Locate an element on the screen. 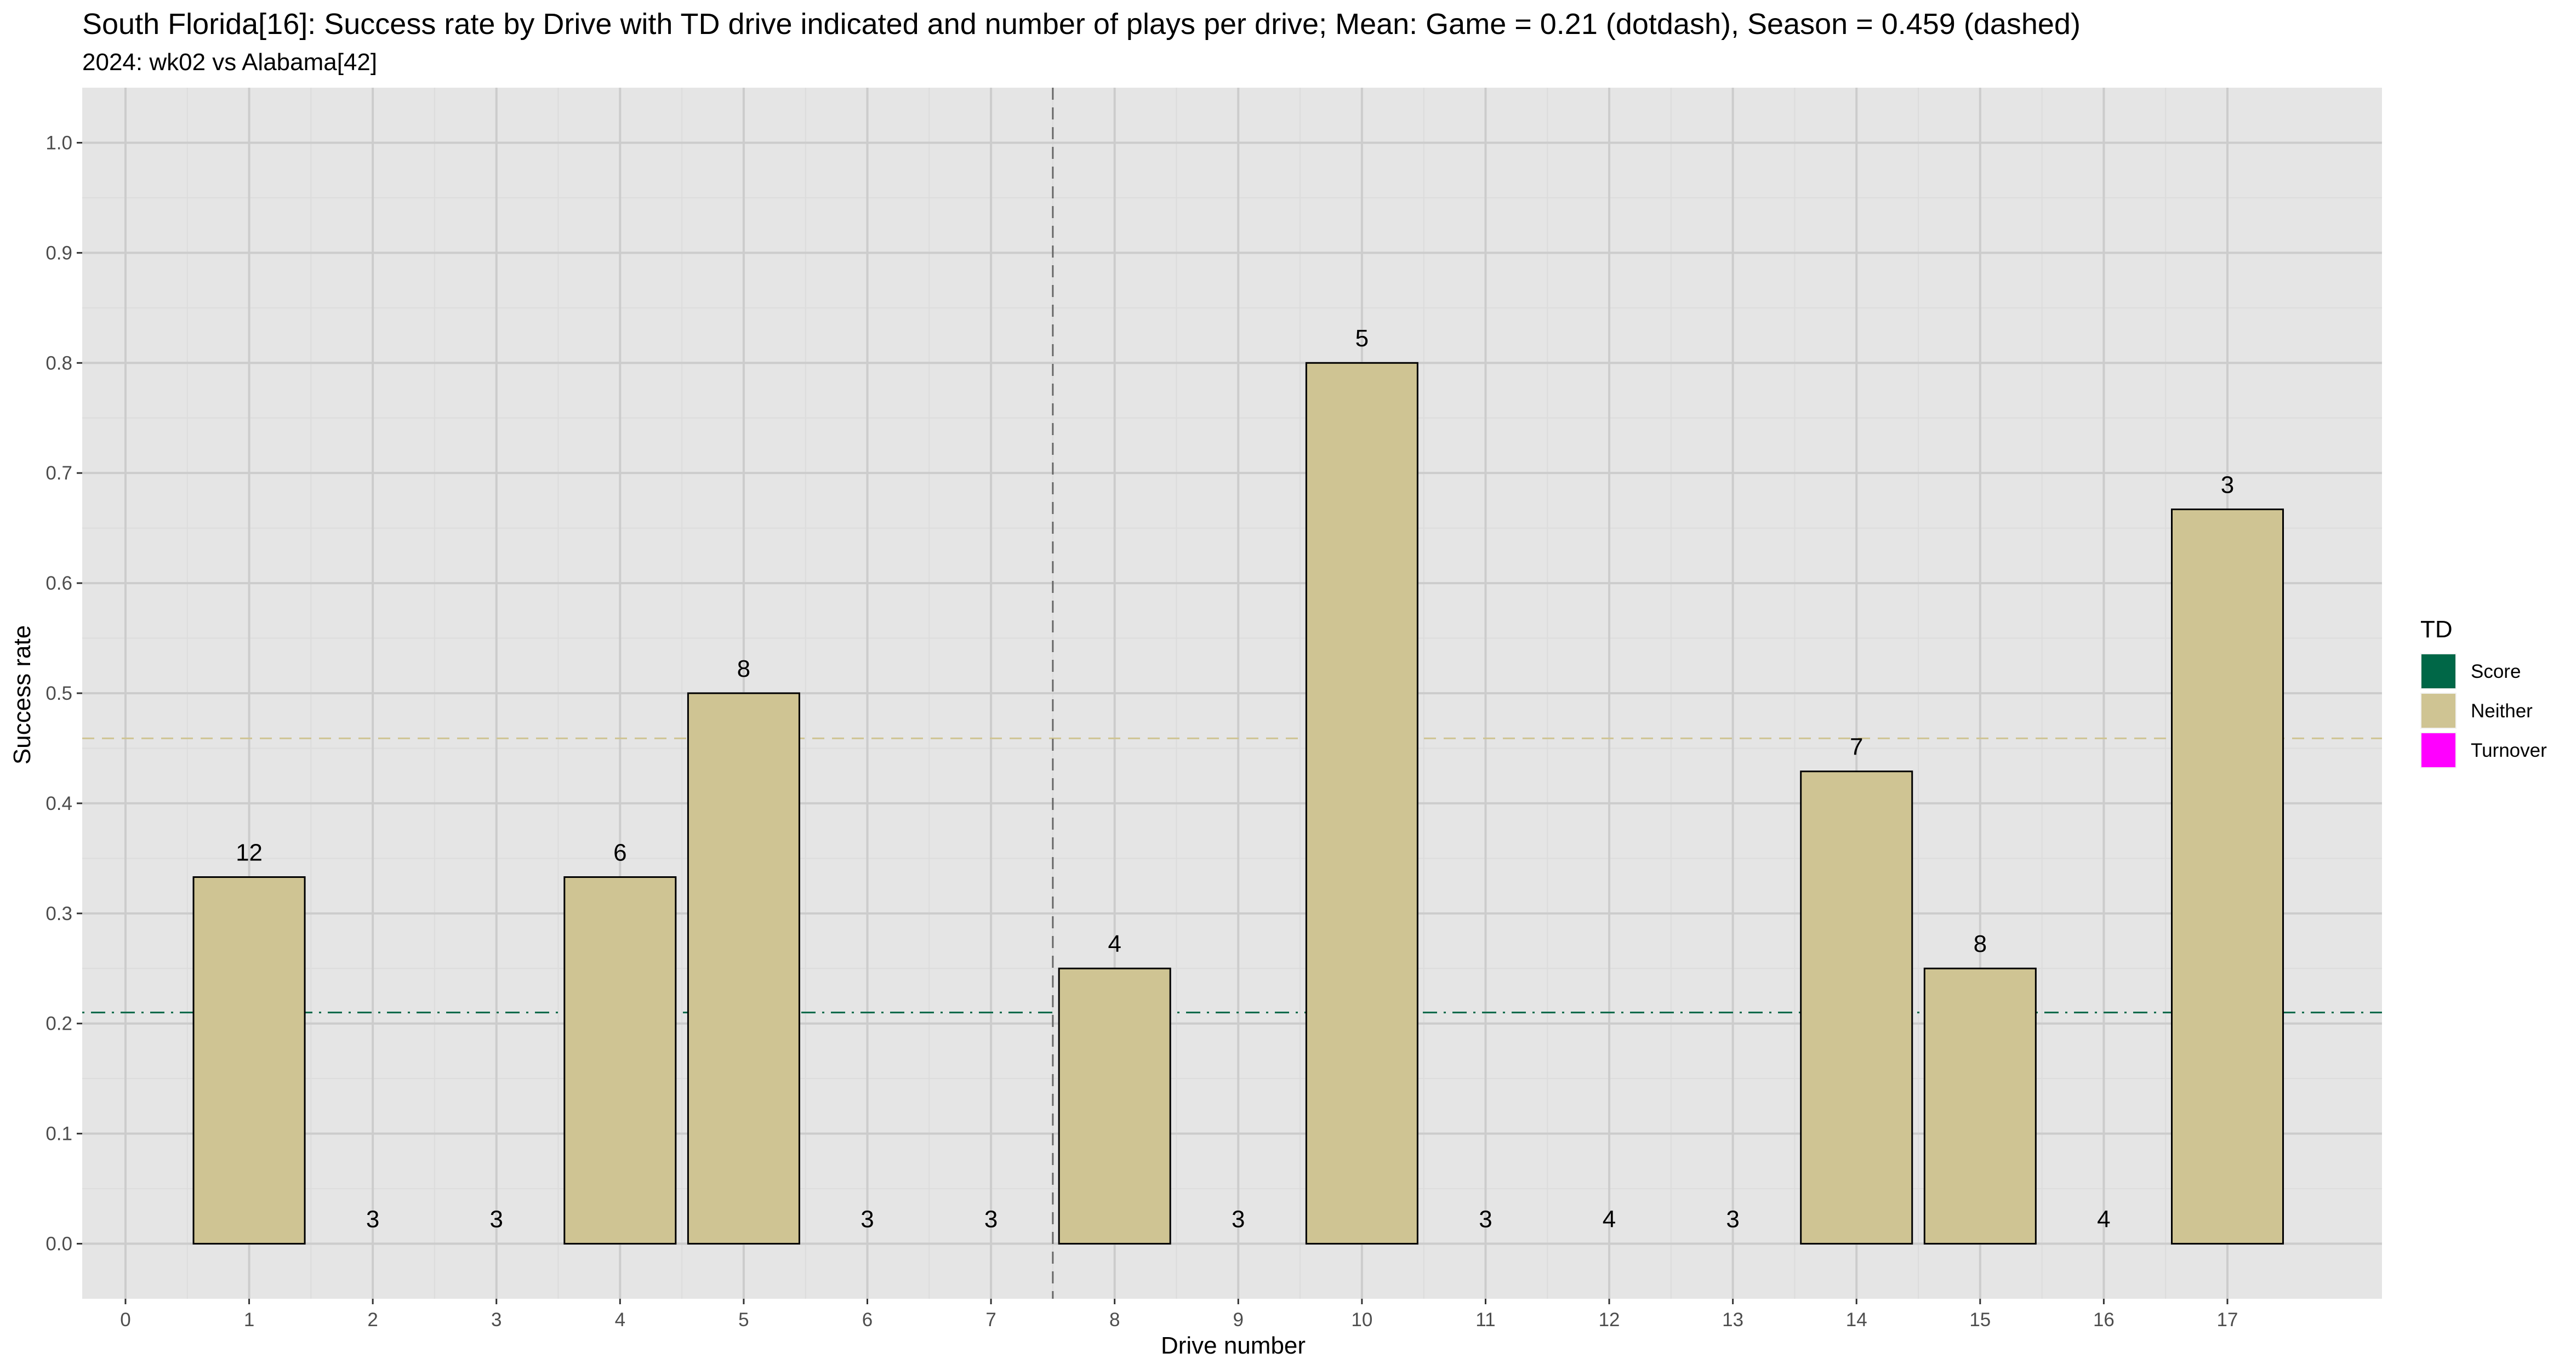 The width and height of the screenshot is (2576, 1370). x-tick-label: 12 is located at coordinates (1609, 1320).